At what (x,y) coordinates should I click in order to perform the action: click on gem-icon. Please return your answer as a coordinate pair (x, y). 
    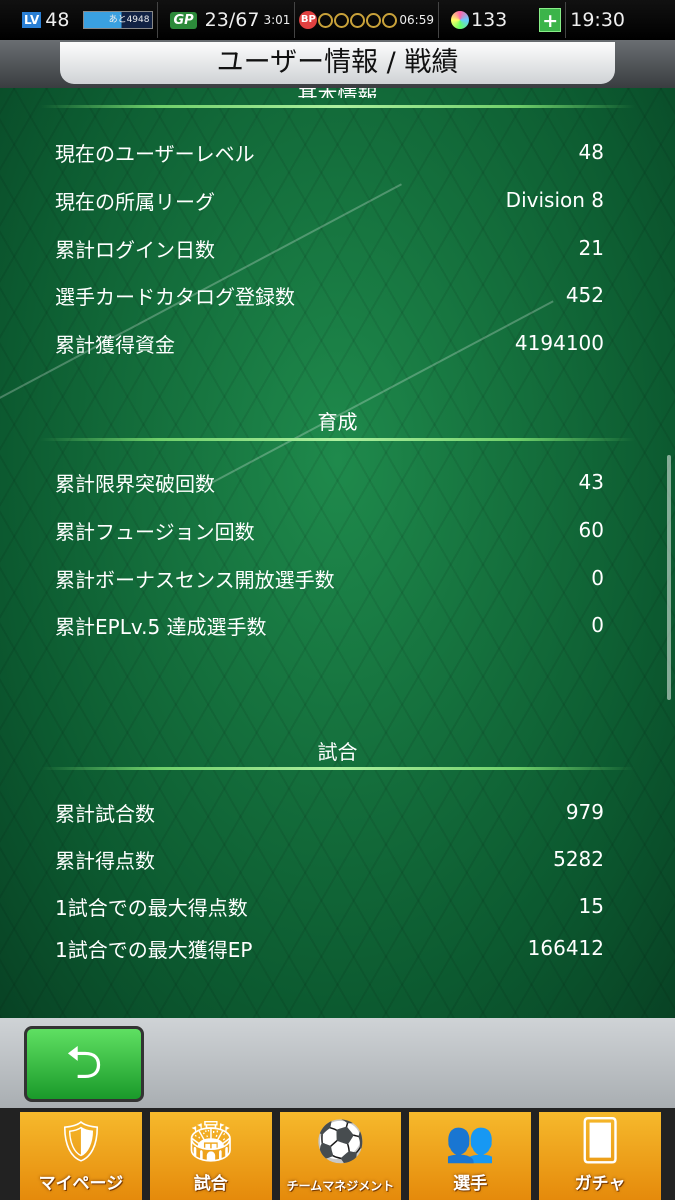
    Looking at the image, I should click on (459, 20).